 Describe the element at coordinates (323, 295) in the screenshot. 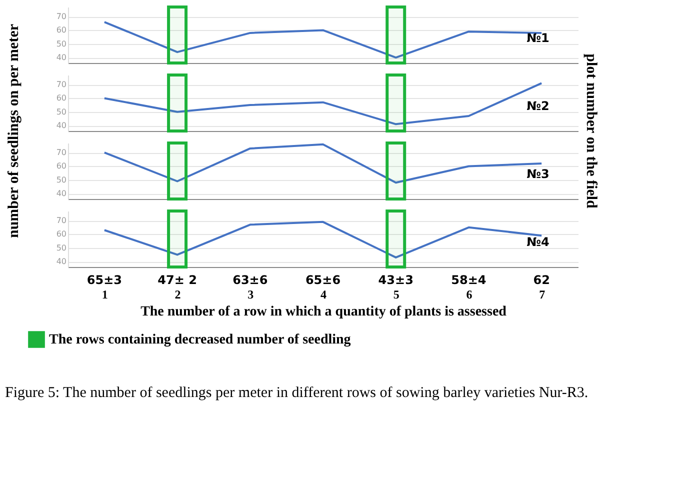

I see `x-tick-label: 4` at that location.